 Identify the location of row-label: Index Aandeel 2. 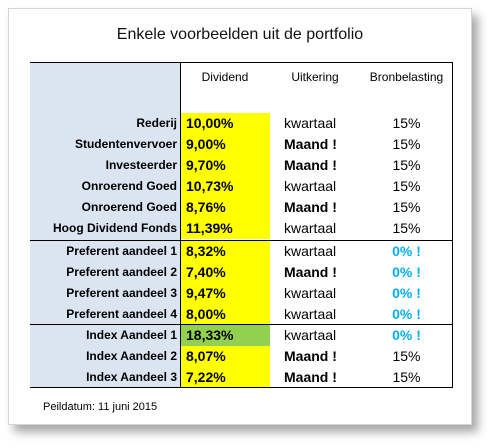
(105, 356).